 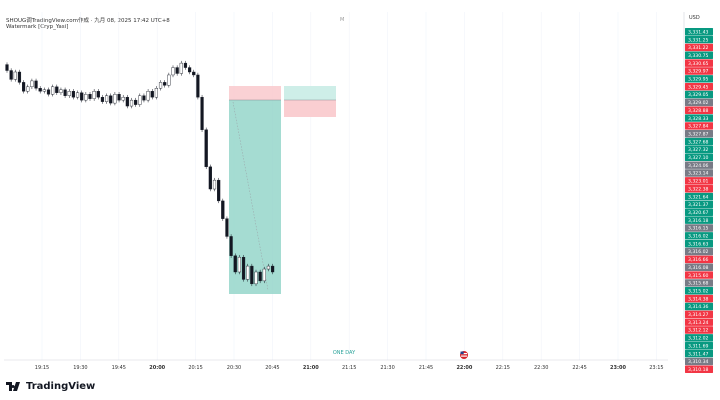 I want to click on price-tag-label: 3,331.43, so click(x=698, y=32).